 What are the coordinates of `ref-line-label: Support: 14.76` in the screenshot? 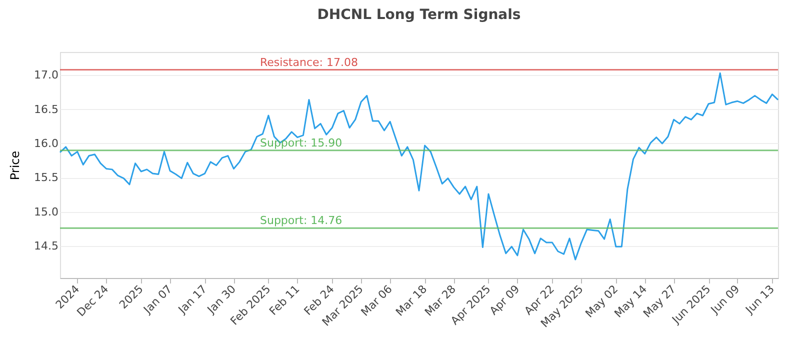 It's located at (301, 221).